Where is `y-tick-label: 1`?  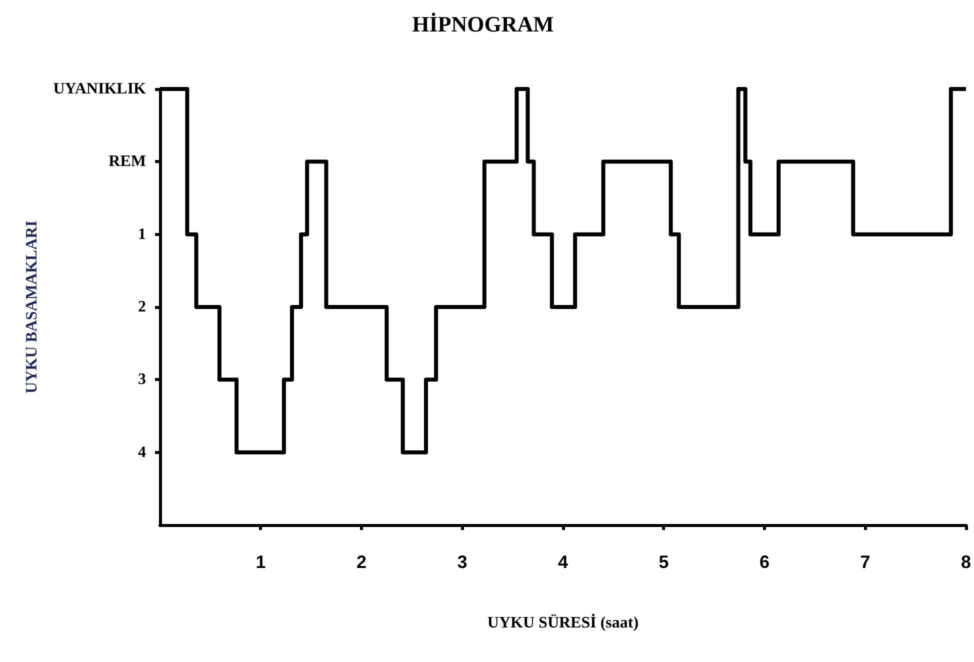 y-tick-label: 1 is located at coordinates (142, 234).